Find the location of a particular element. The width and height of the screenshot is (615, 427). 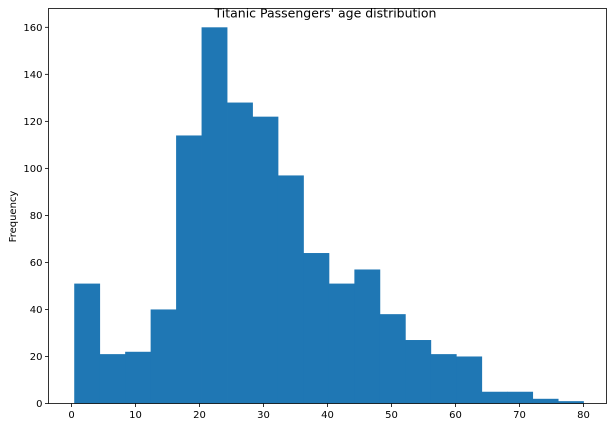

x-tick-label: 30 is located at coordinates (263, 415).